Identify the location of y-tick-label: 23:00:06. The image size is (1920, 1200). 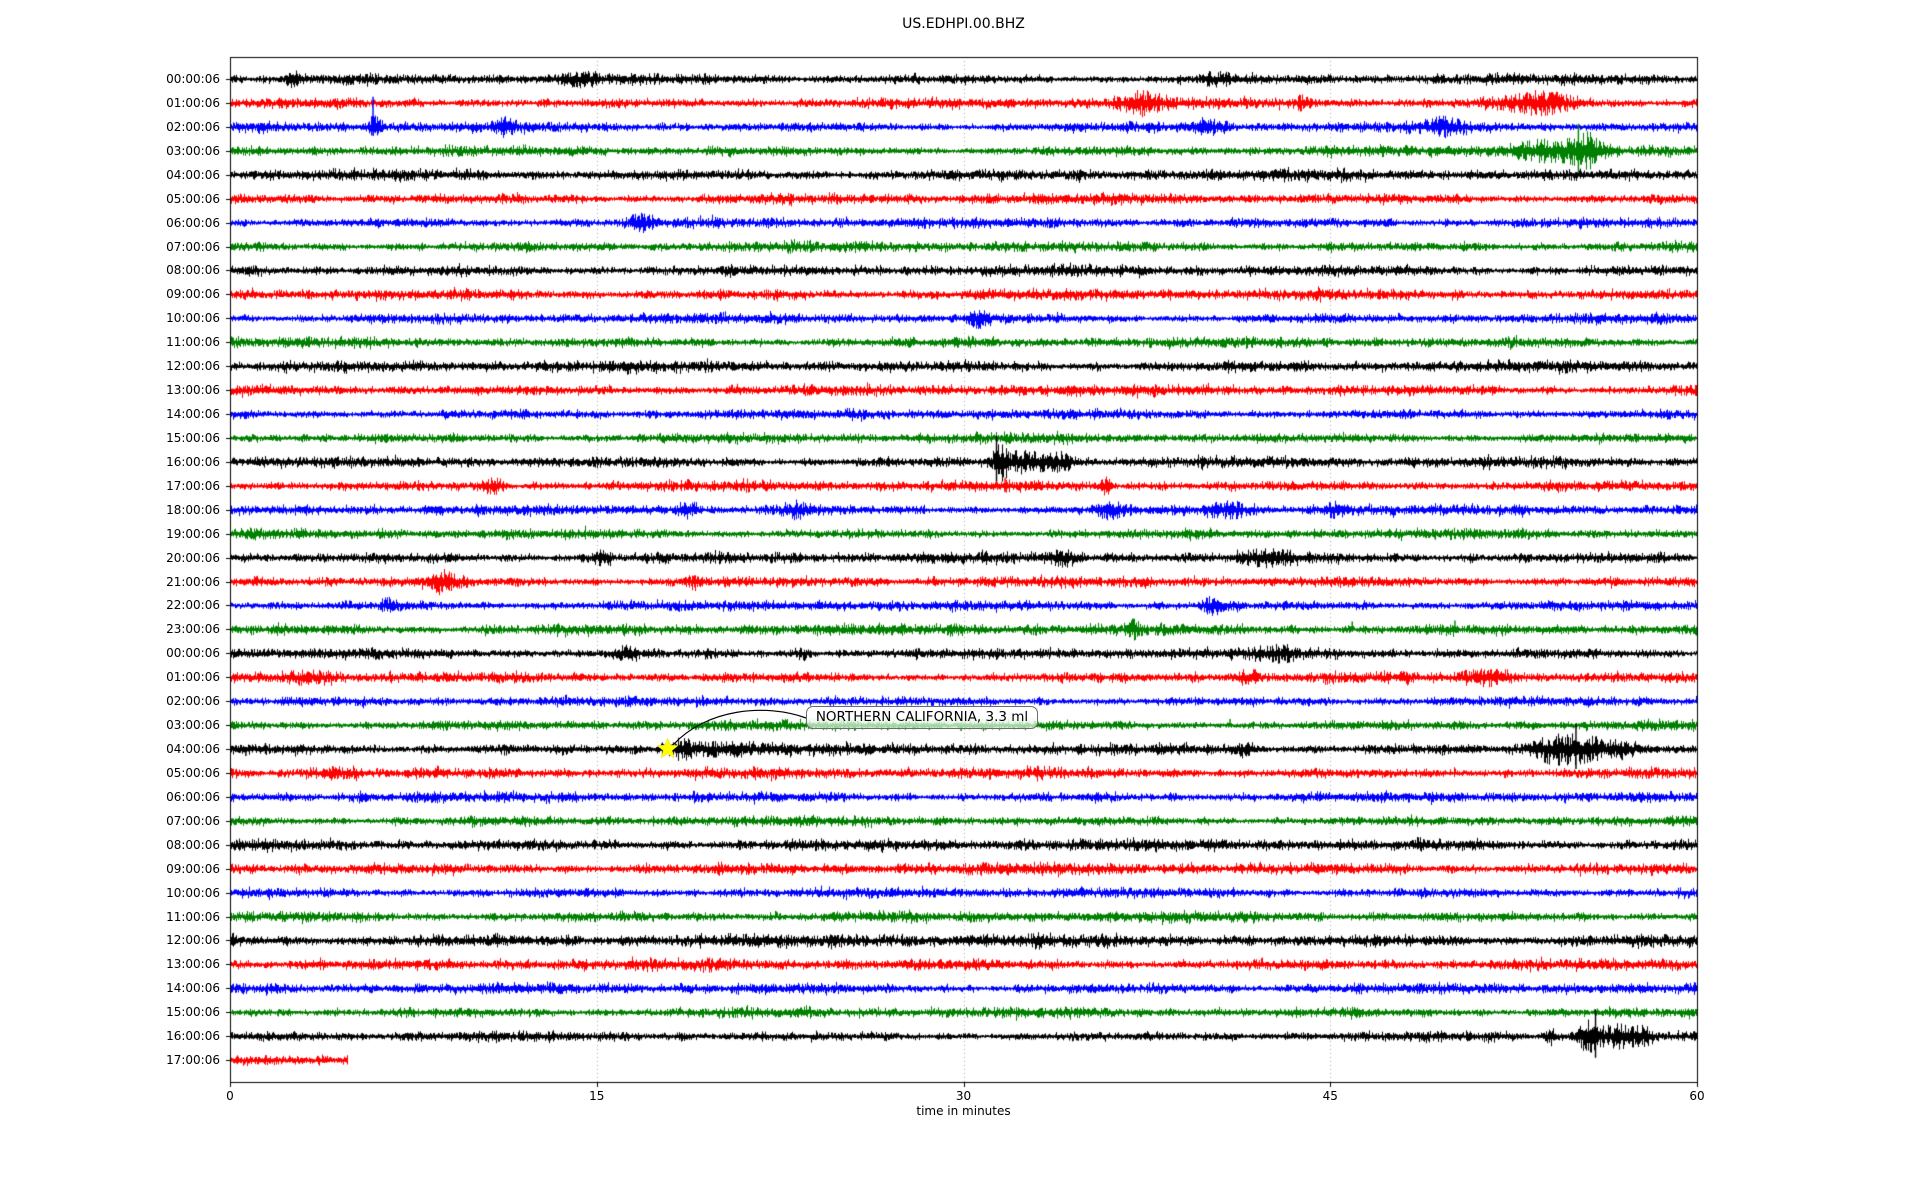
(193, 629).